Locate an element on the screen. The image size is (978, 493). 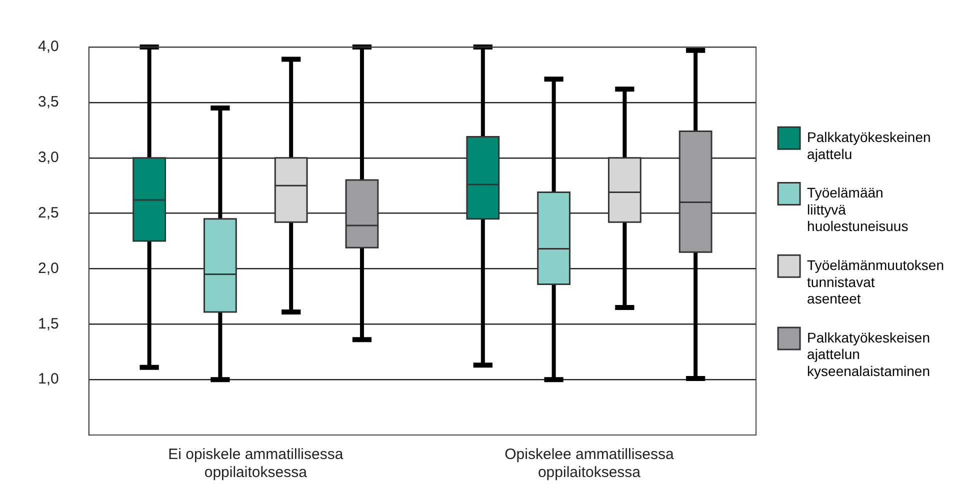
legend-label: Palkkatyökeskeinen ajattelu is located at coordinates (869, 145).